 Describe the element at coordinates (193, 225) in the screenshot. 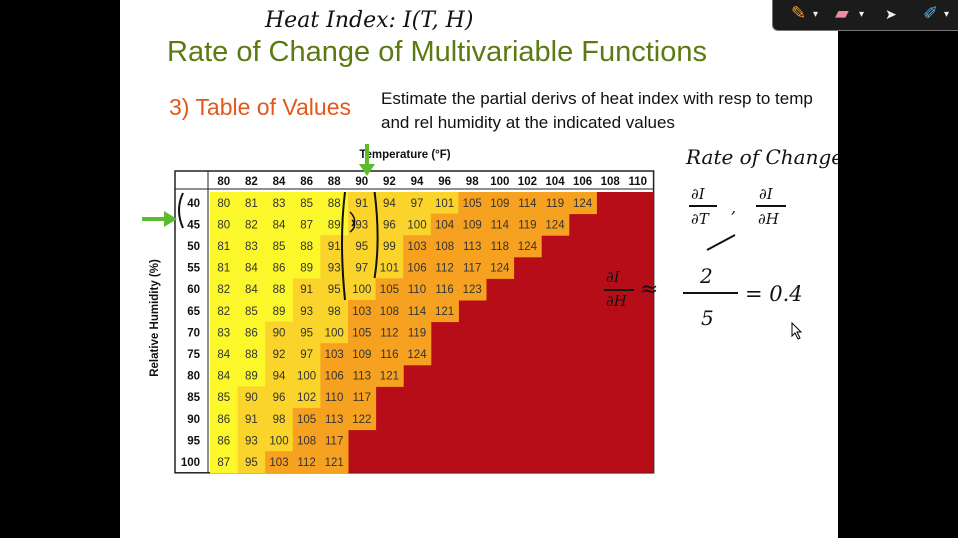

I see `humidity-row-header: 45` at that location.